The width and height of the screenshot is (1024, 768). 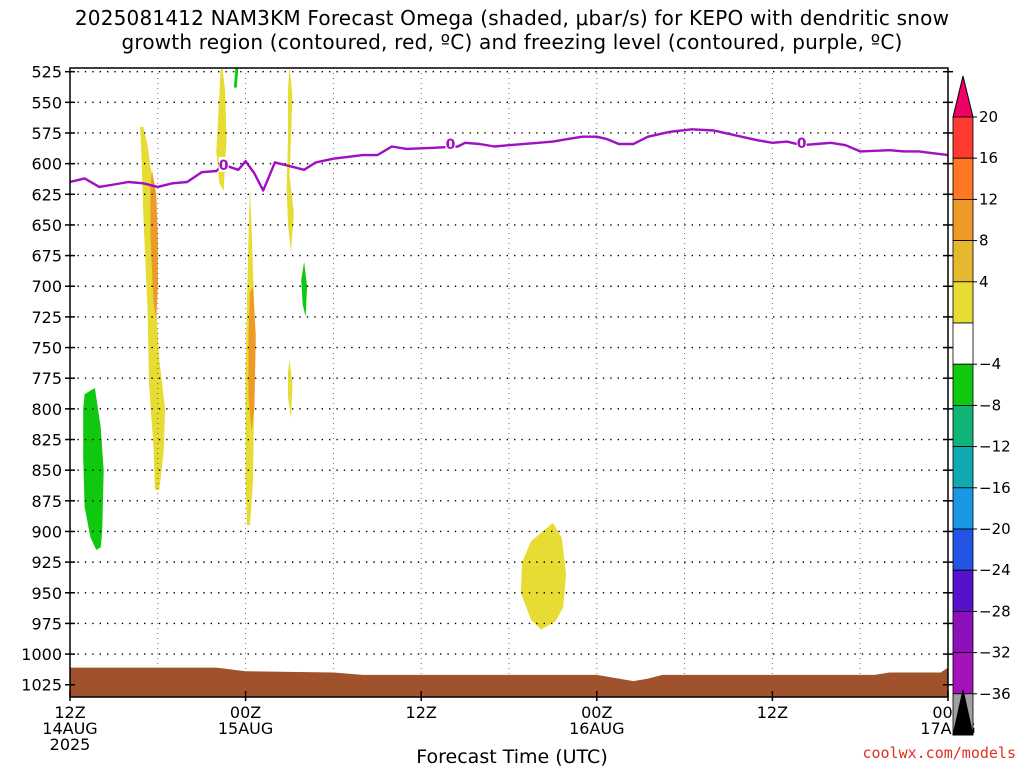 What do you see at coordinates (46, 378) in the screenshot?
I see `y-tick-label-10: 775` at bounding box center [46, 378].